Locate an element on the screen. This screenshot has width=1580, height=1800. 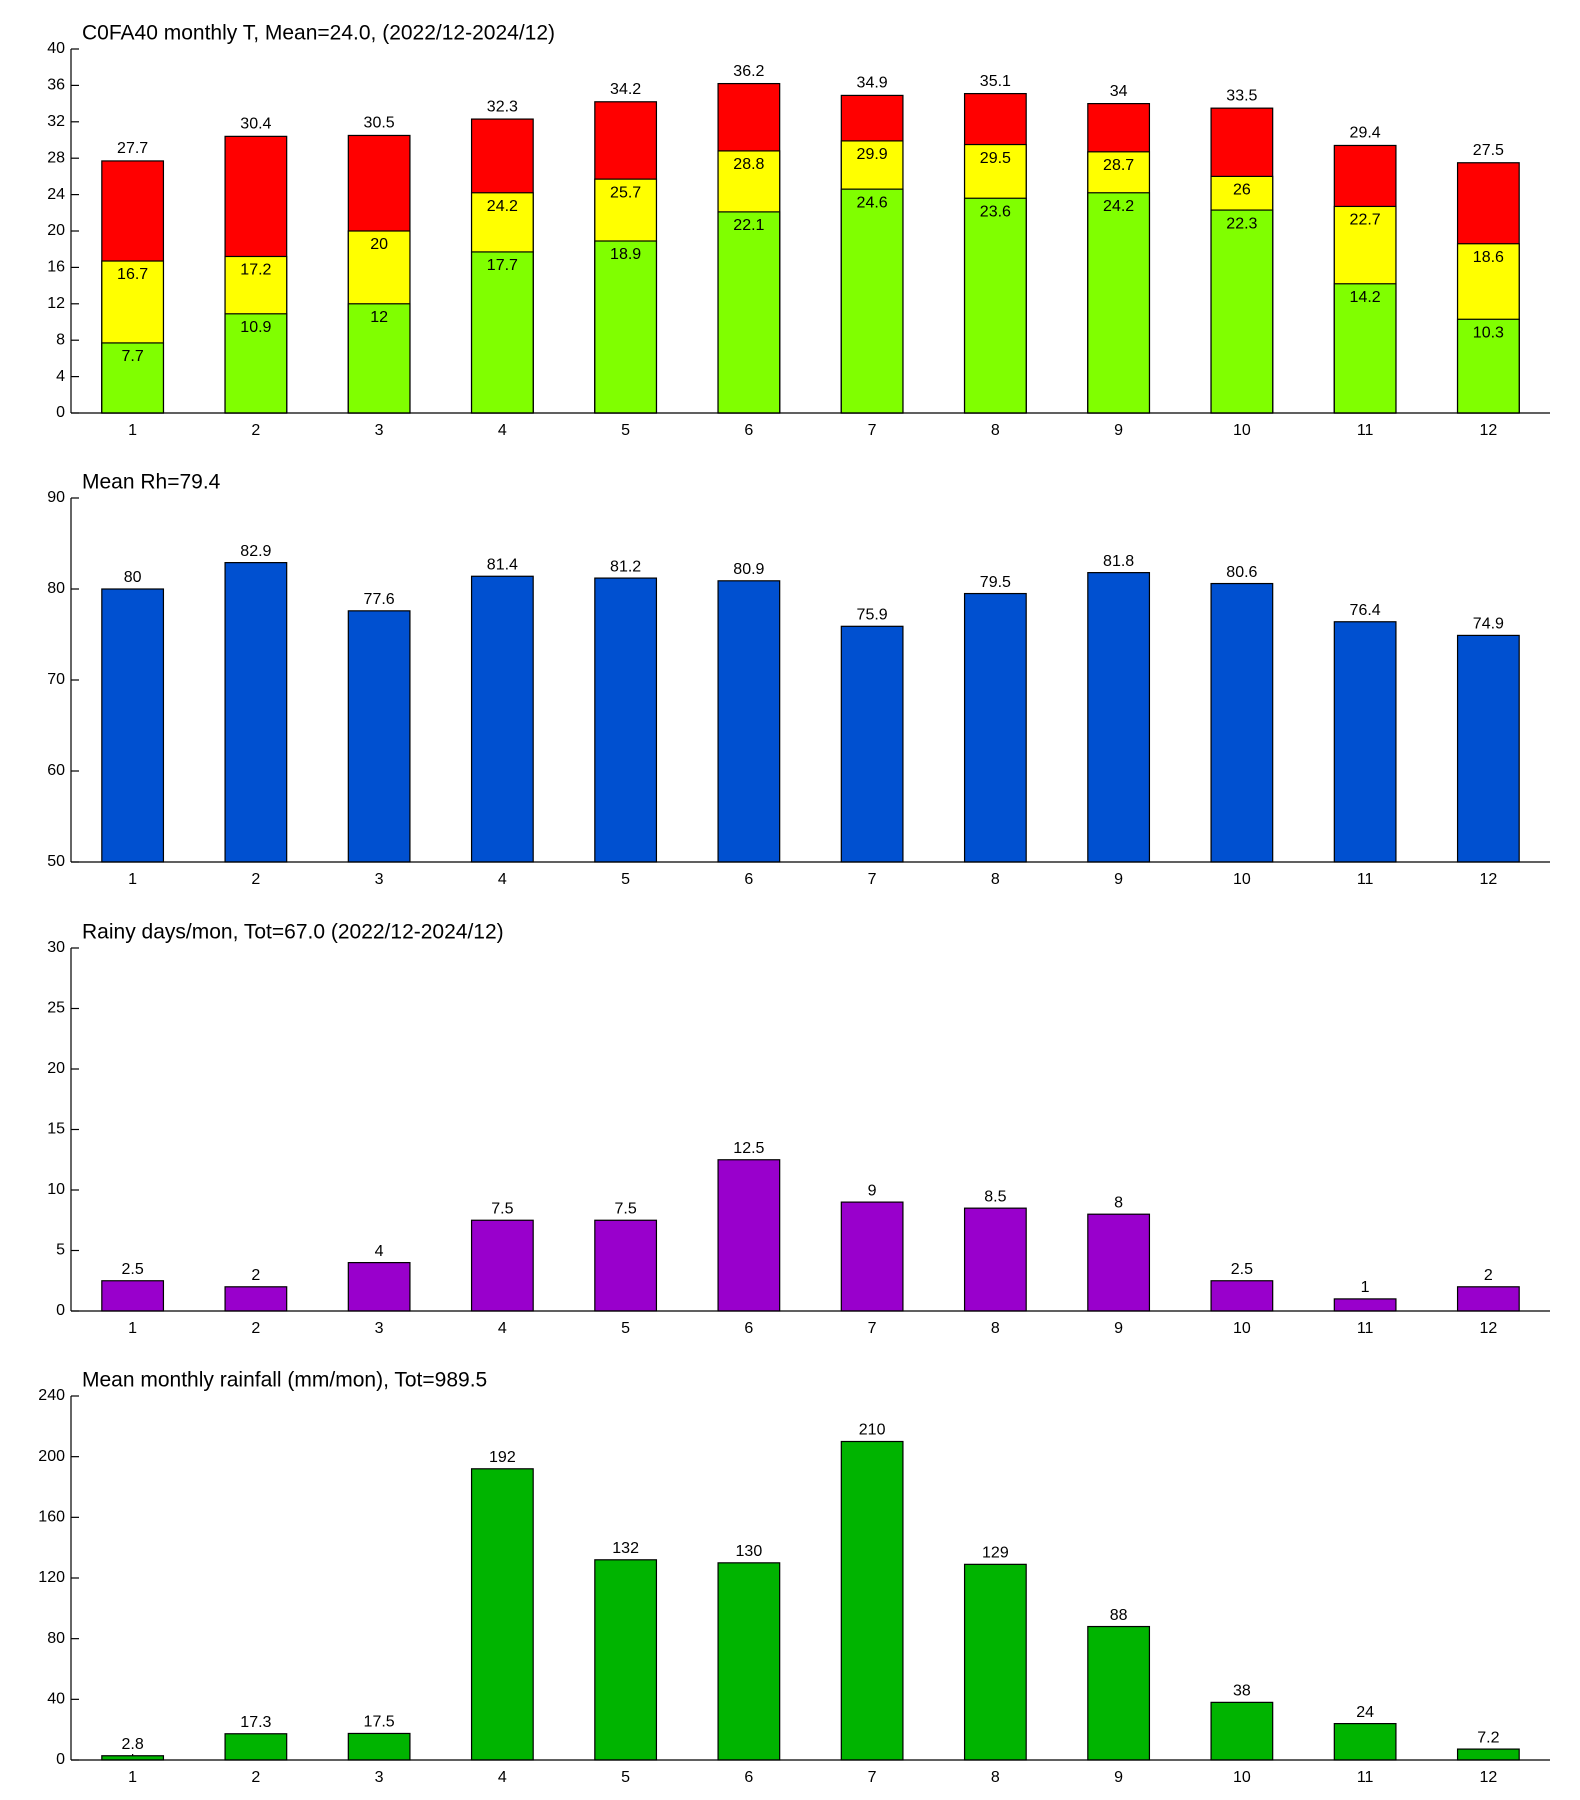
data-label: 79.5 is located at coordinates (995, 582).